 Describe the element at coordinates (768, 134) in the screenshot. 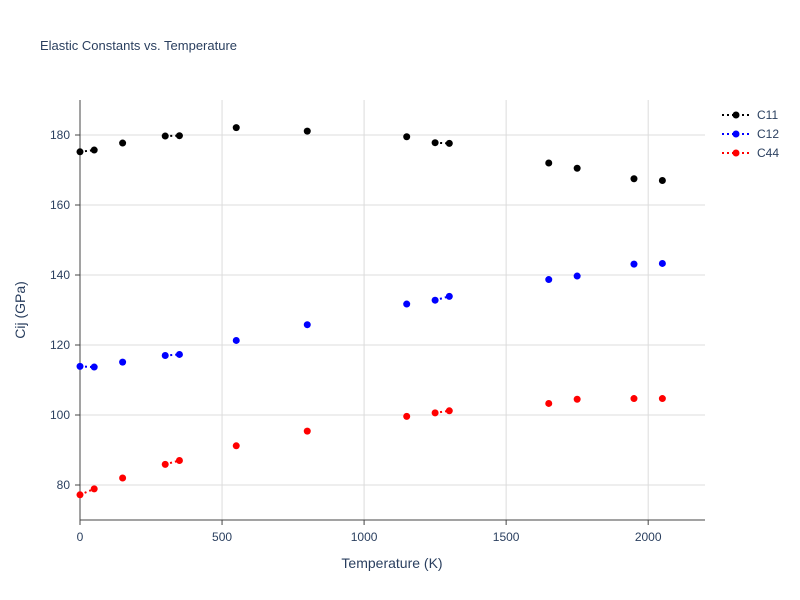

I see `legend-label: C12` at that location.